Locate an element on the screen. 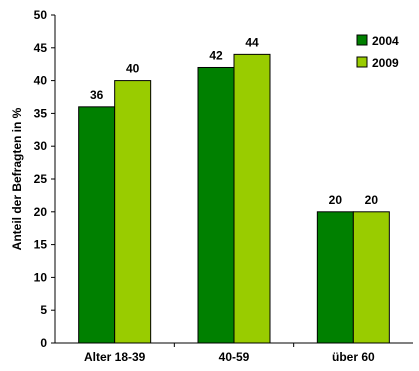 The height and width of the screenshot is (371, 419). x-category-label: über 60 is located at coordinates (353, 357).